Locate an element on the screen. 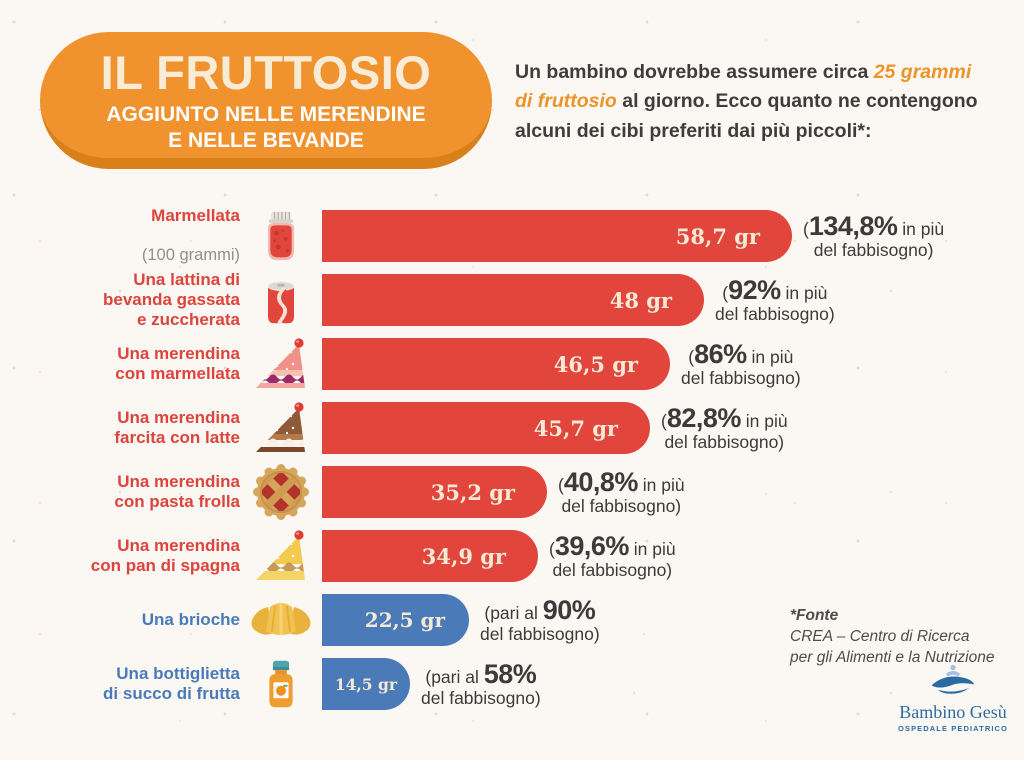 This screenshot has height=760, width=1024. bar-value: 58,7 gr is located at coordinates (717, 236).